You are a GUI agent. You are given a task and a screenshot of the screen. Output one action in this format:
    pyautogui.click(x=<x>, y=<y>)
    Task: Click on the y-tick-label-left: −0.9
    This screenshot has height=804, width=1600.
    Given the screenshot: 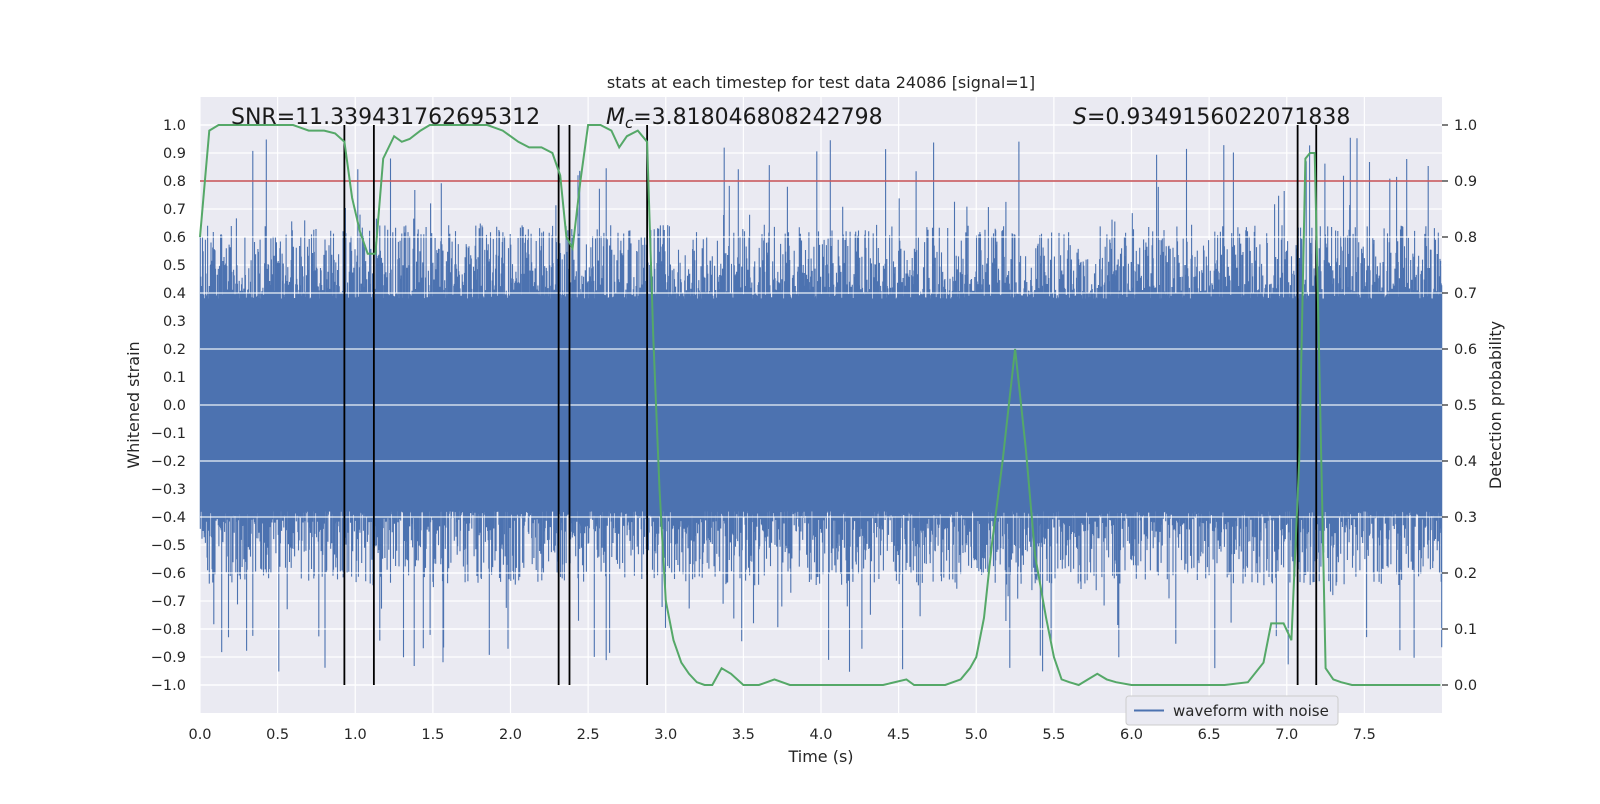 What is the action you would take?
    pyautogui.click(x=168, y=658)
    